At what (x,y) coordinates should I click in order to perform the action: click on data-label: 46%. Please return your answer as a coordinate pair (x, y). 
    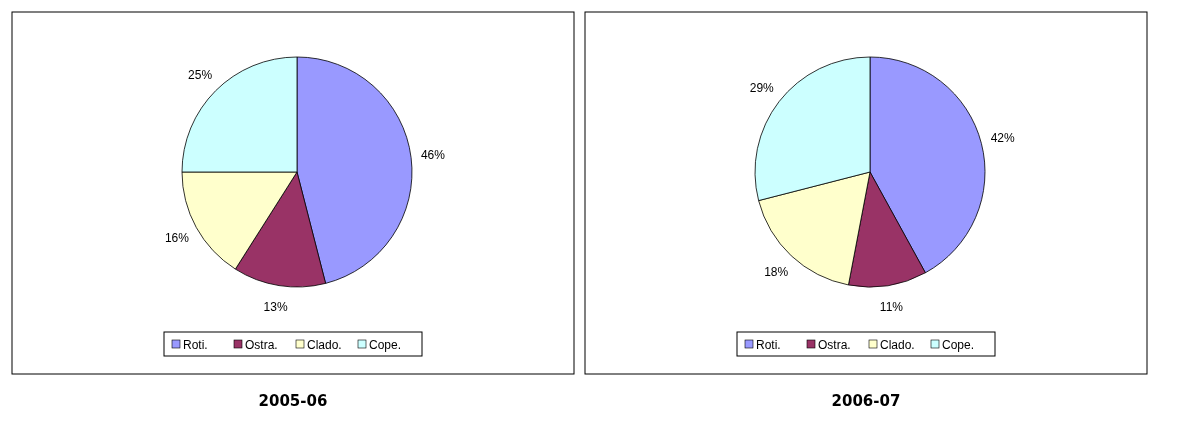
    Looking at the image, I should click on (433, 154).